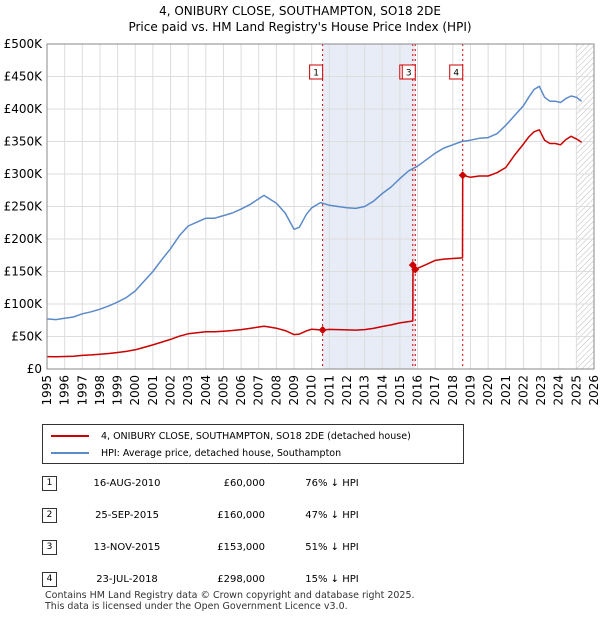 The height and width of the screenshot is (620, 600). Describe the element at coordinates (100, 390) in the screenshot. I see `x-tick-label: 1998` at that location.